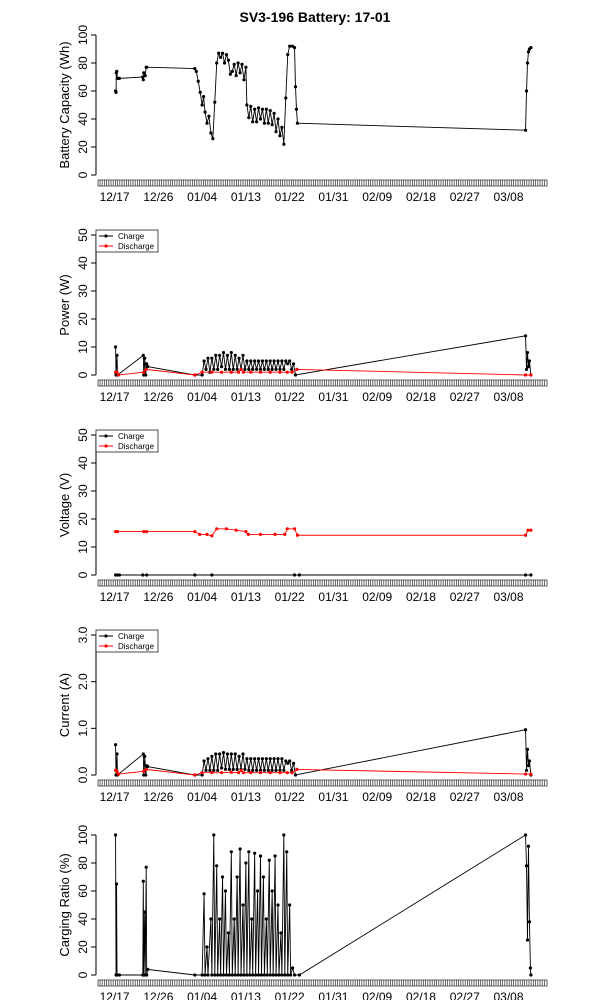 The height and width of the screenshot is (1000, 600). Describe the element at coordinates (83, 35) in the screenshot. I see `y-tick-label: 100` at that location.